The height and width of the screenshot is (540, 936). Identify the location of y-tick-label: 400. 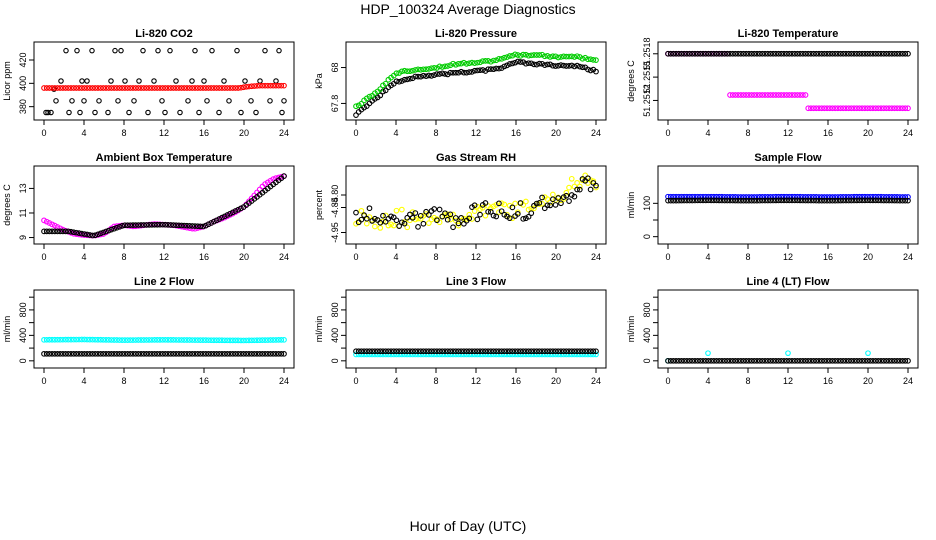
(335, 335).